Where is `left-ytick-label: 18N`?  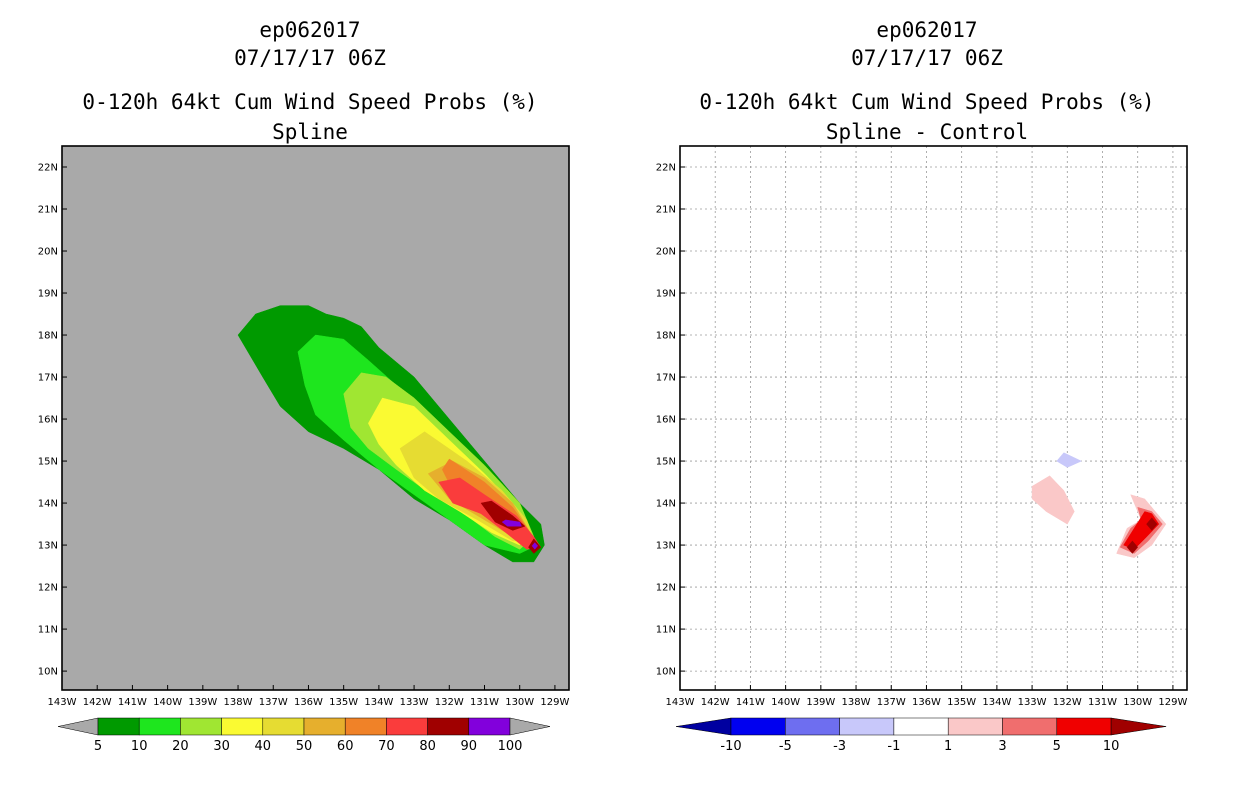 left-ytick-label: 18N is located at coordinates (48, 336).